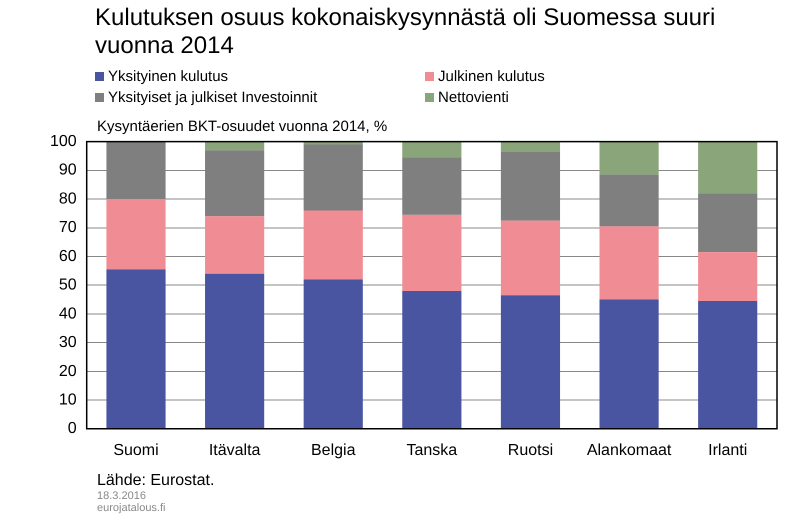  Describe the element at coordinates (67, 285) in the screenshot. I see `y-tick-label: 50` at that location.